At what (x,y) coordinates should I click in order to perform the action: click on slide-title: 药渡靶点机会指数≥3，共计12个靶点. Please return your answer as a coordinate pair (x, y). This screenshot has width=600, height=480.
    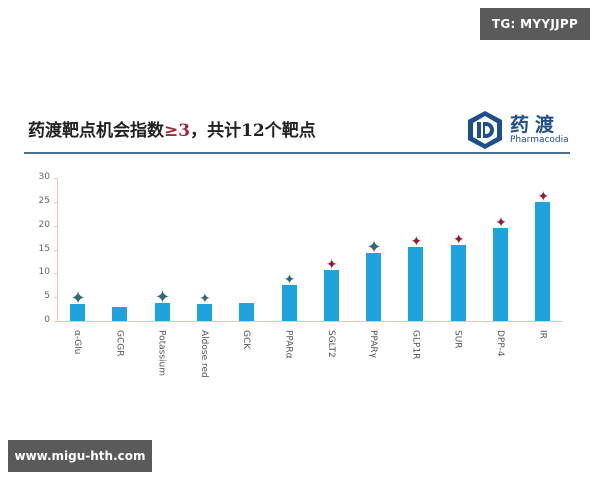
    Looking at the image, I should click on (172, 128).